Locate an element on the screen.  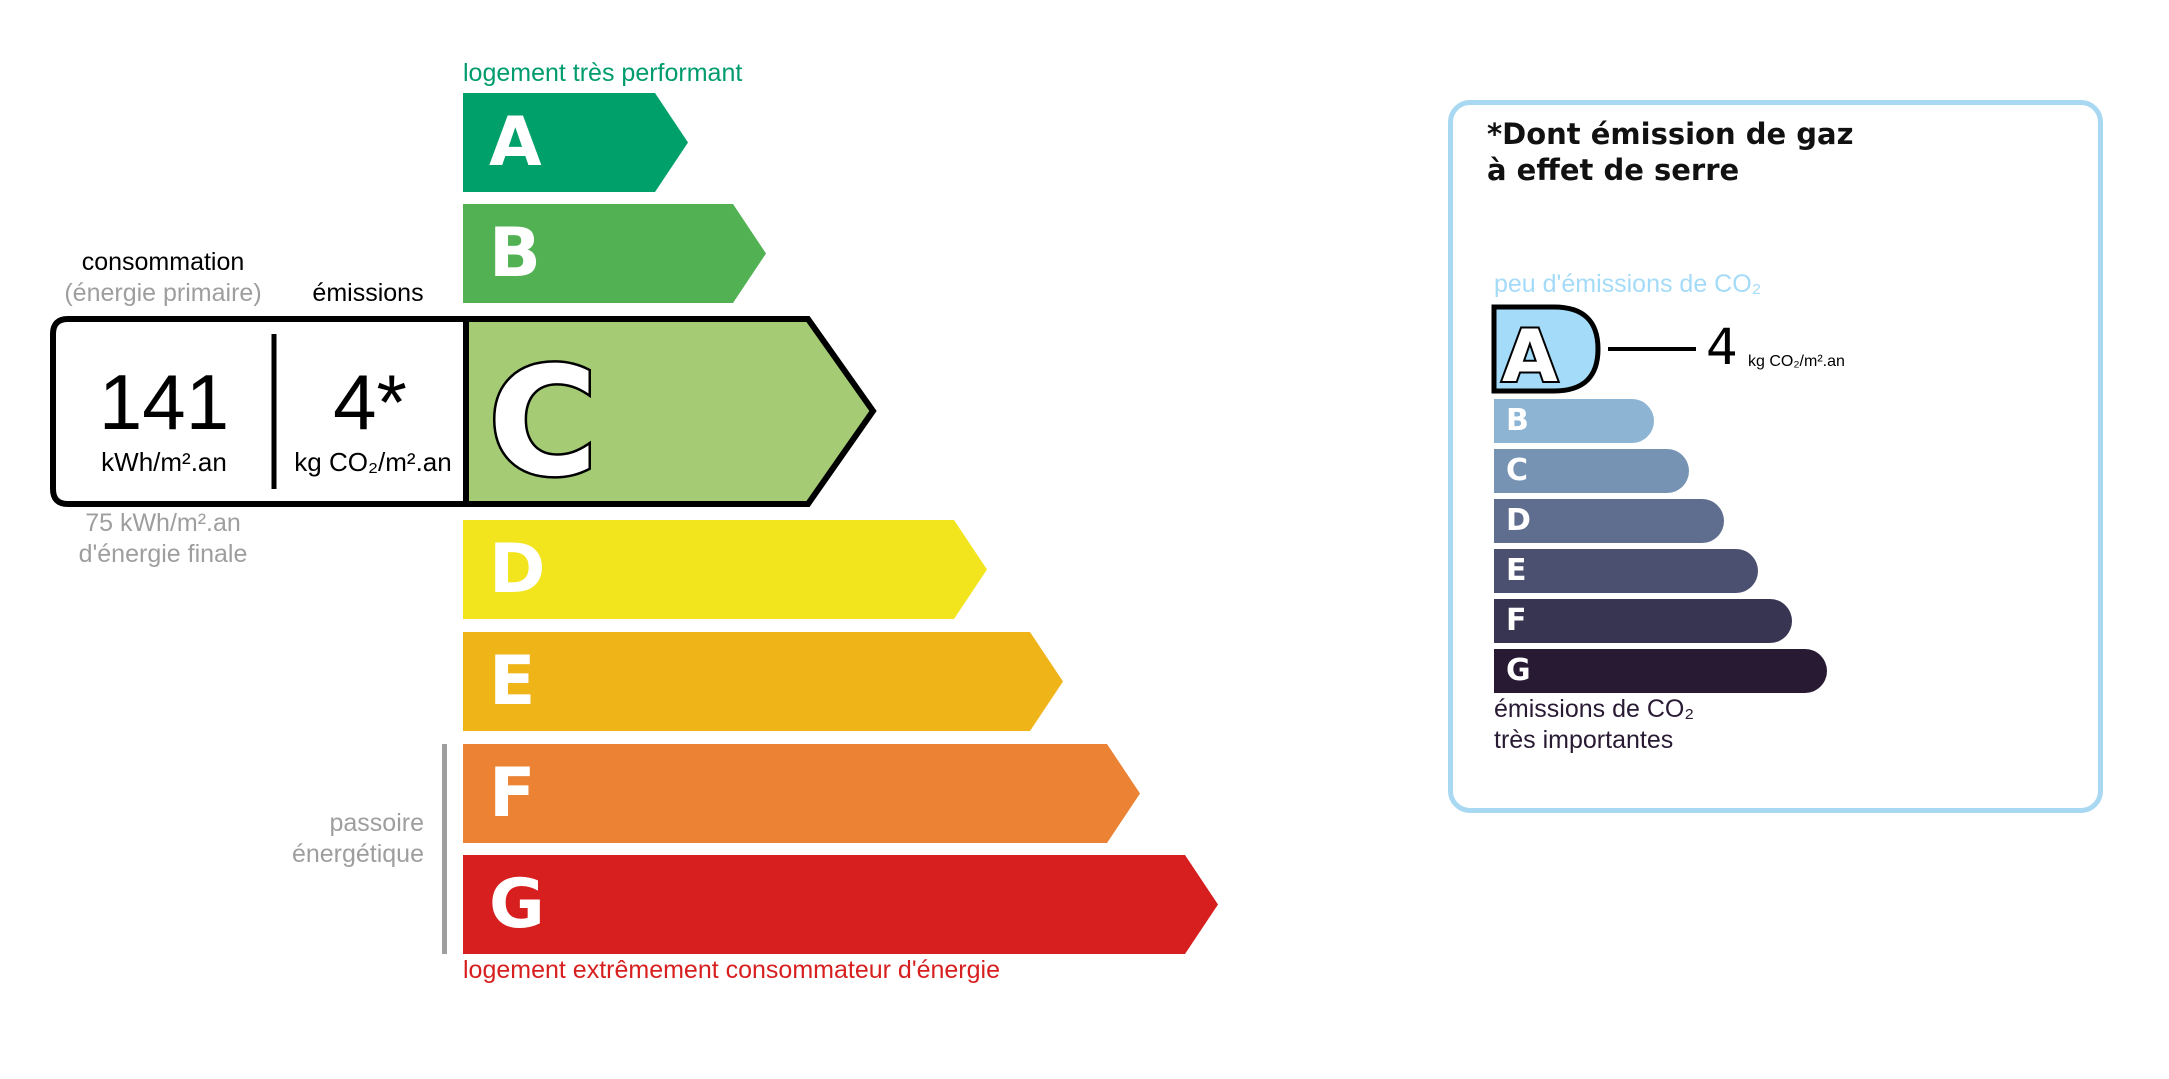
energy-class-c-selected: C is located at coordinates (463, 412).